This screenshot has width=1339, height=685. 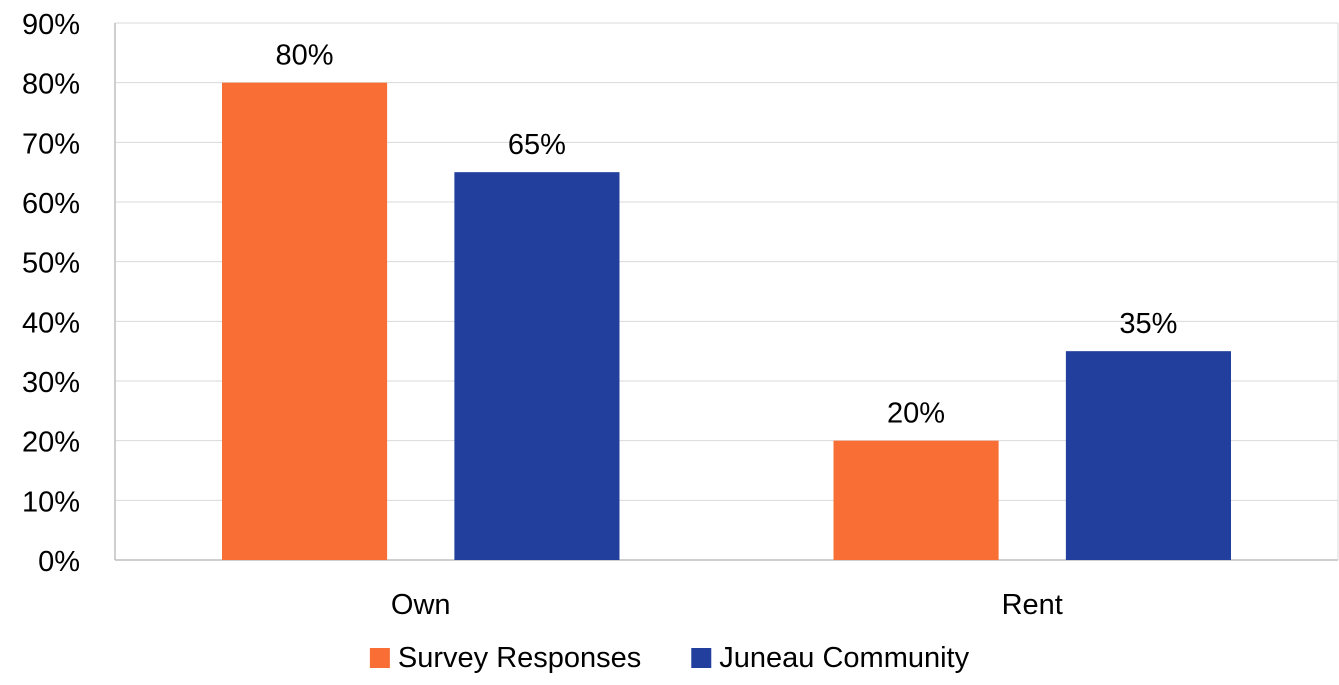 What do you see at coordinates (727, 605) in the screenshot?
I see `x-axis-categories: Own Rent` at bounding box center [727, 605].